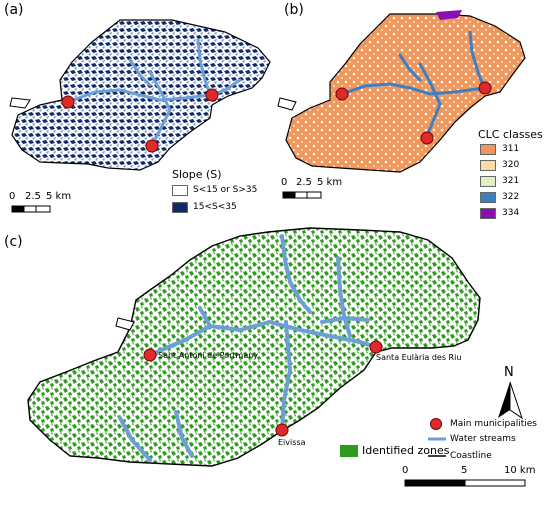  I want to click on panel-label-a: (a), so click(14, 10).